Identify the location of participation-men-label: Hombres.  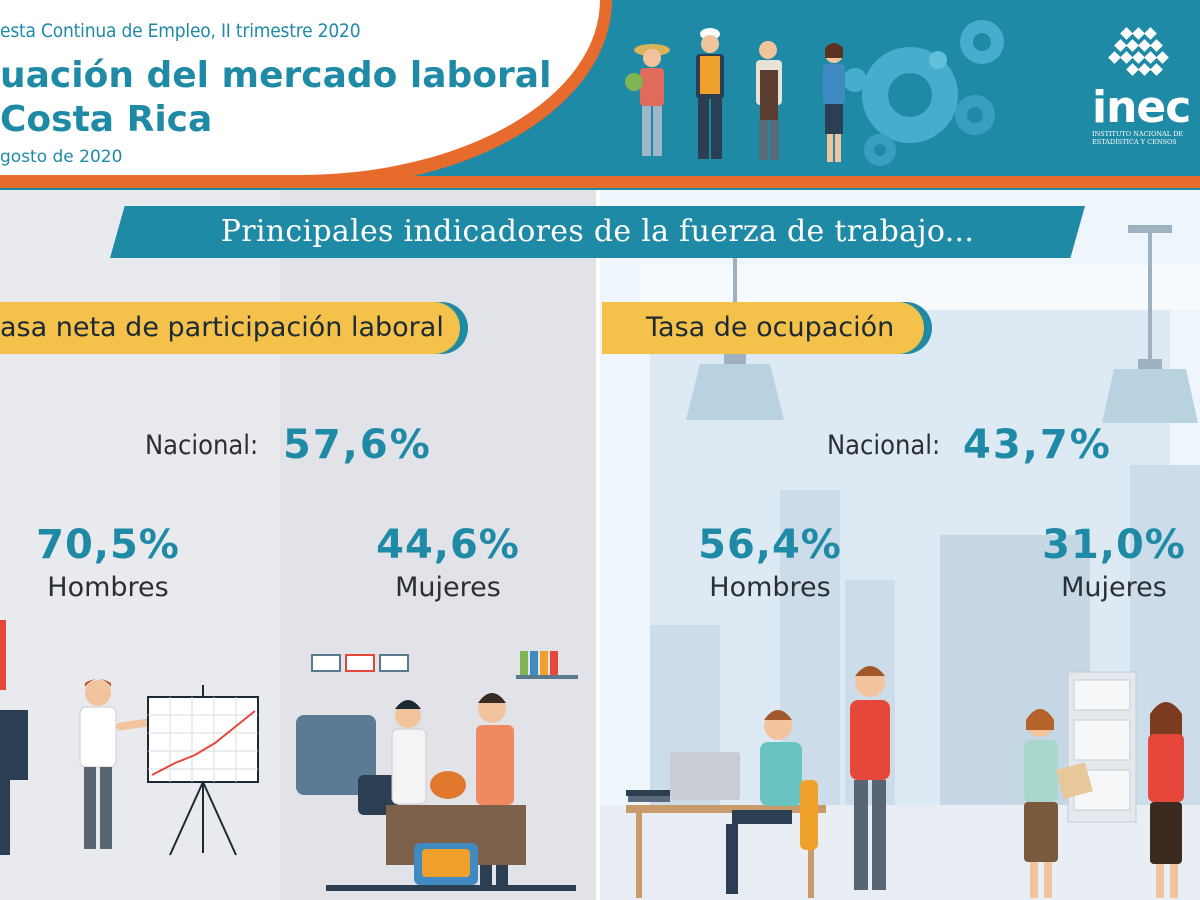
(108, 587).